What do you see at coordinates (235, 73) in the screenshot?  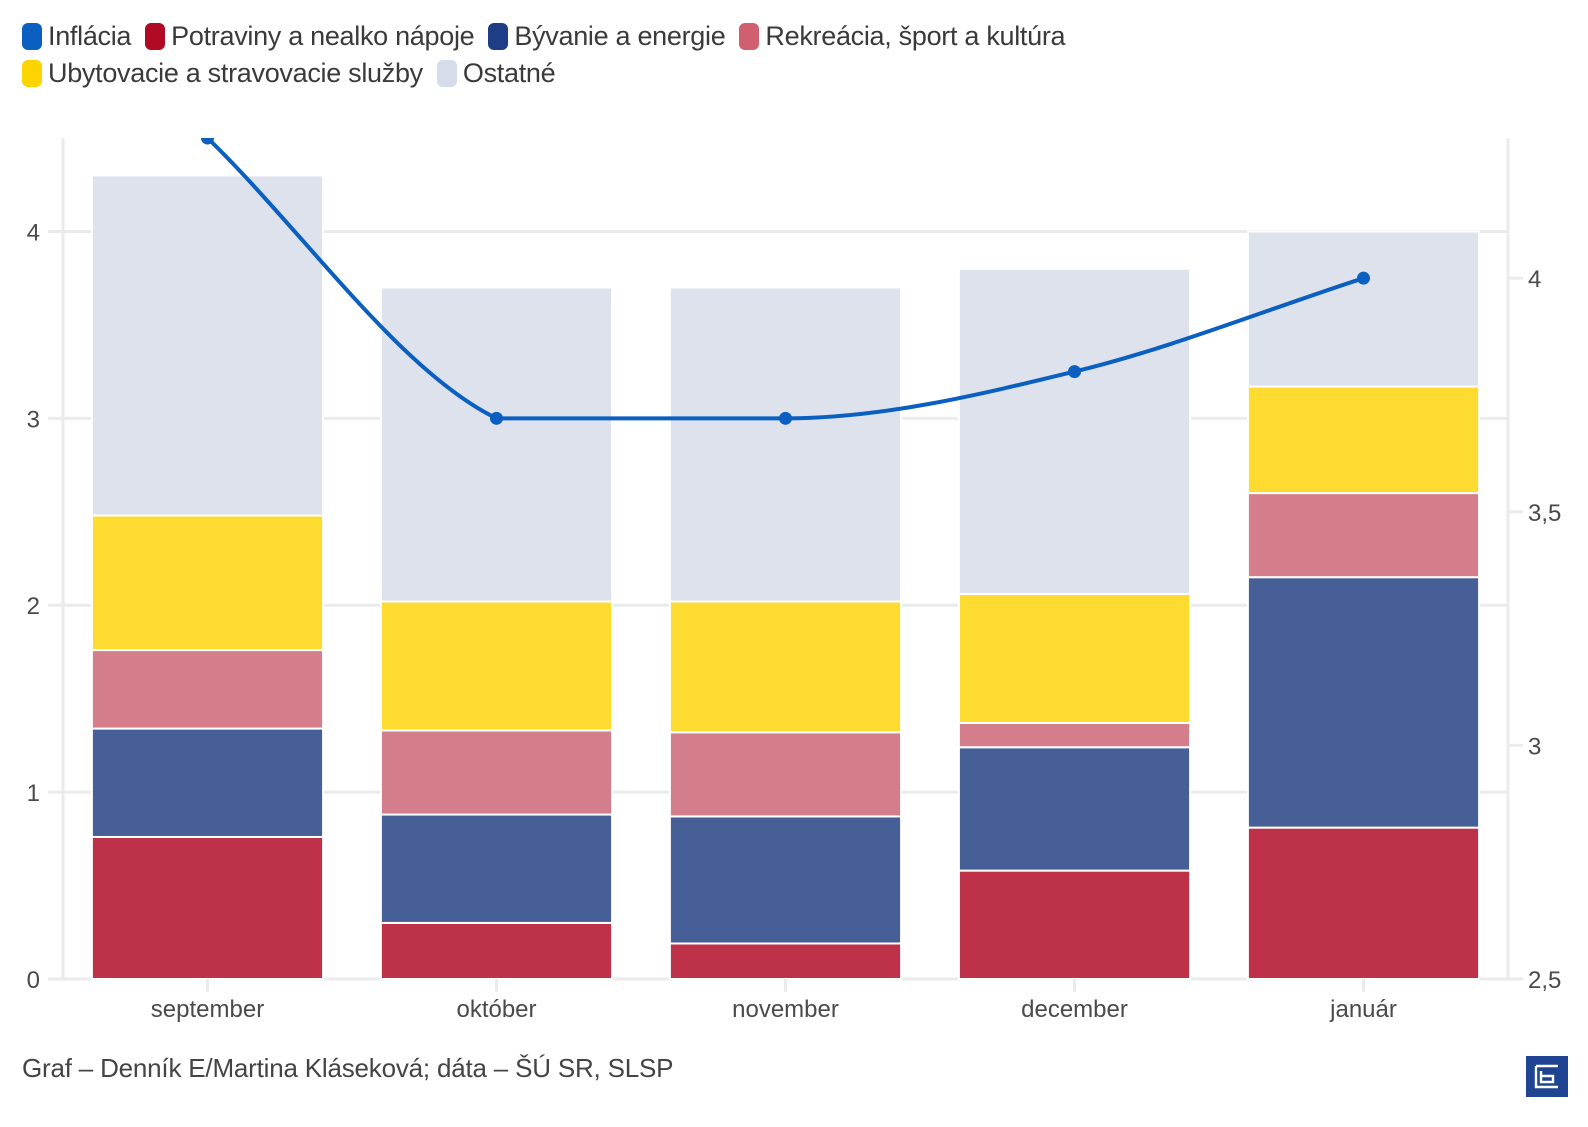 I see `legend-label: Ubytovacie a stravovacie služby` at bounding box center [235, 73].